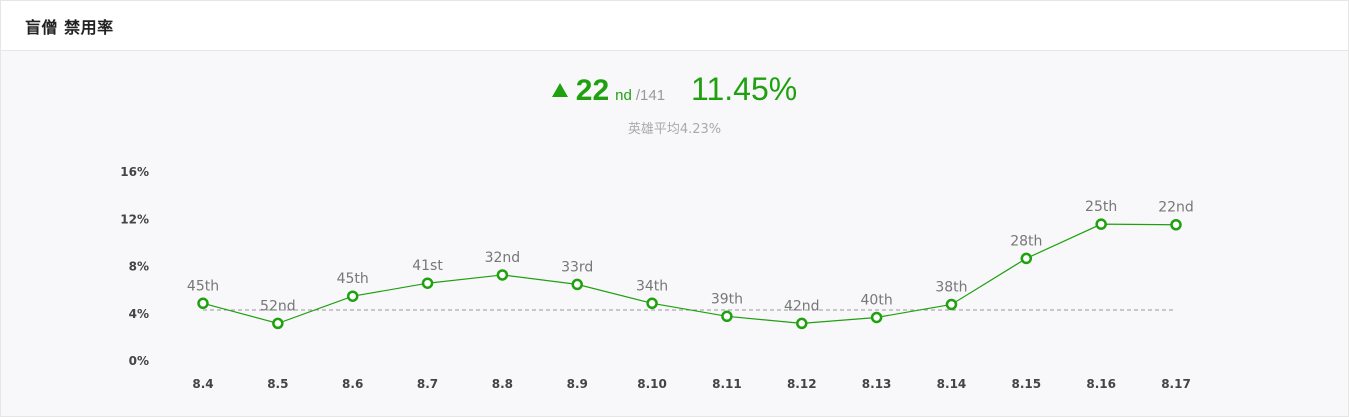 This screenshot has height=417, width=1349. I want to click on x-tick-label: 8.6, so click(352, 384).